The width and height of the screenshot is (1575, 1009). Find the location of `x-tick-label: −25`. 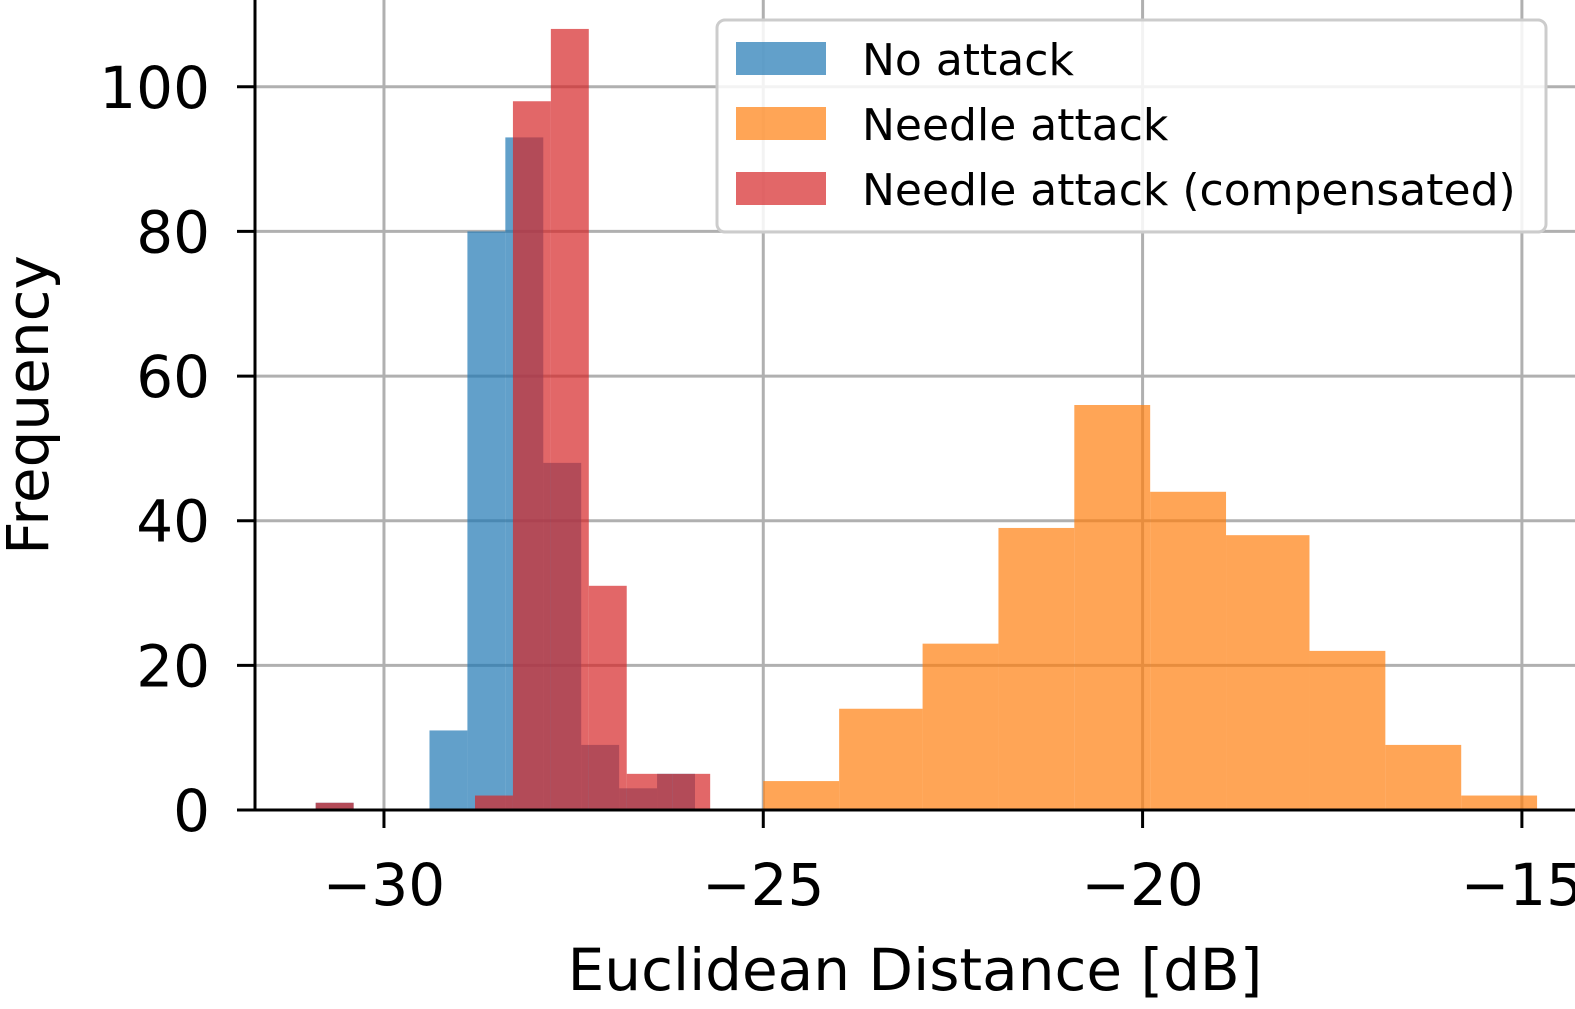

x-tick-label: −25 is located at coordinates (763, 885).